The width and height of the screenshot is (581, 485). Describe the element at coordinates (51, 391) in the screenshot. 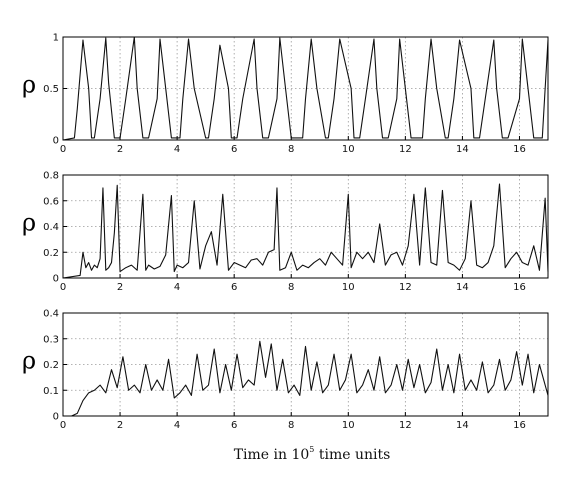

I see `y-tick-label: 0.1` at that location.